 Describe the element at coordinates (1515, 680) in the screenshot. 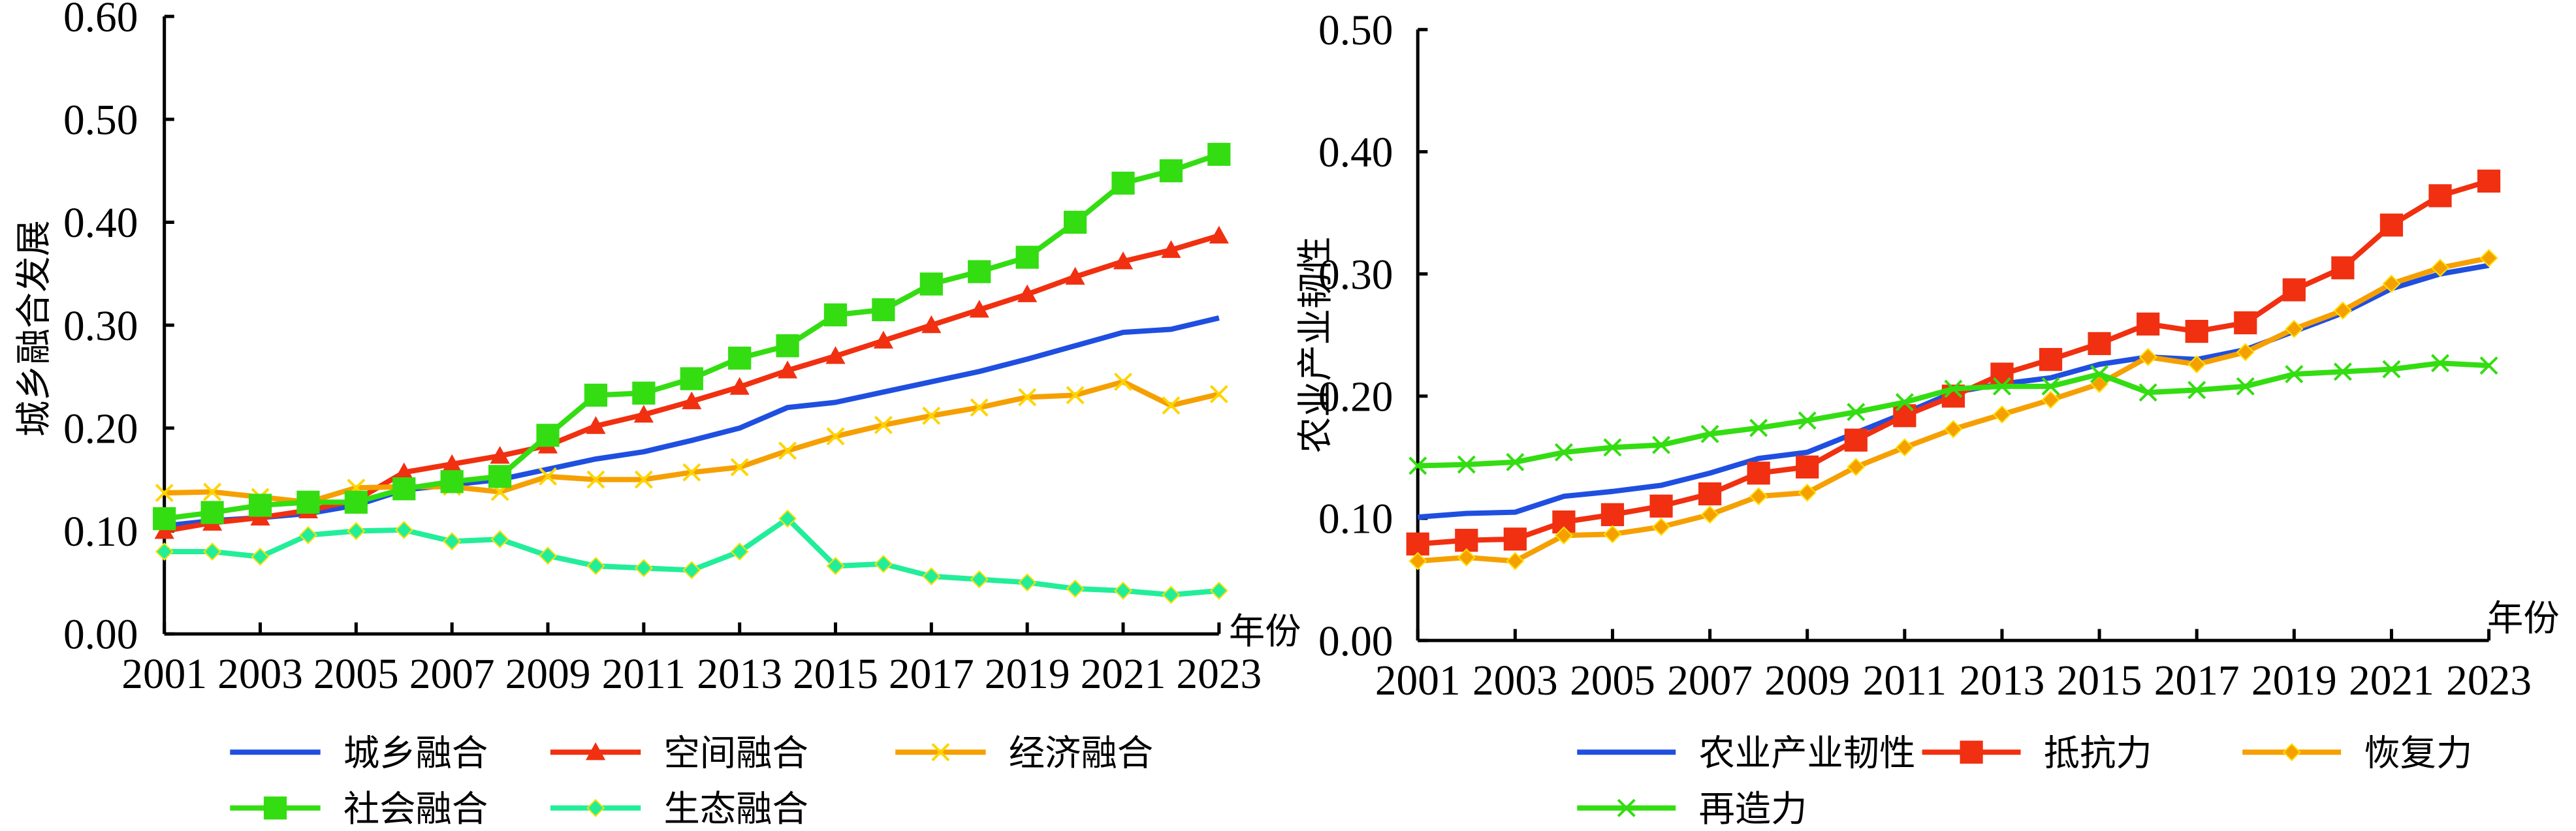

I see `x-tick-label: 2003` at that location.